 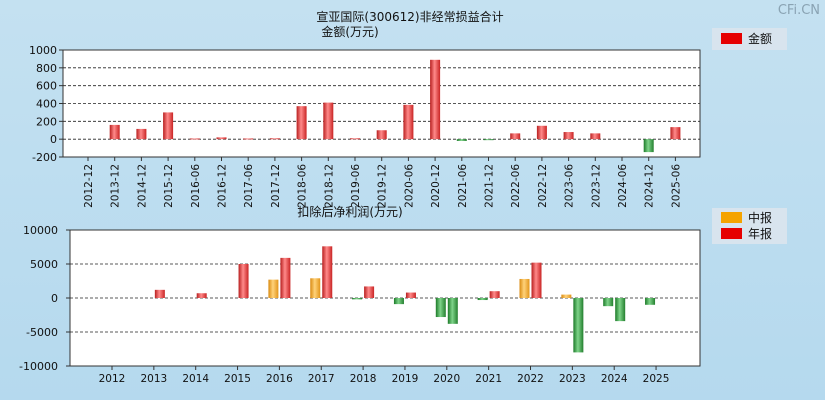 I want to click on chart2-x-tick-label: 2021, so click(x=488, y=379).